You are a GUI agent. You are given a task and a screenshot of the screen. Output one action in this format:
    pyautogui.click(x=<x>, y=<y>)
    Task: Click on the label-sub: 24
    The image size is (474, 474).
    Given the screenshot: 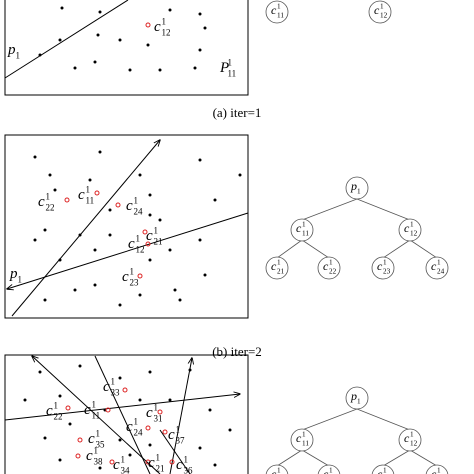 What is the action you would take?
    pyautogui.click(x=139, y=212)
    